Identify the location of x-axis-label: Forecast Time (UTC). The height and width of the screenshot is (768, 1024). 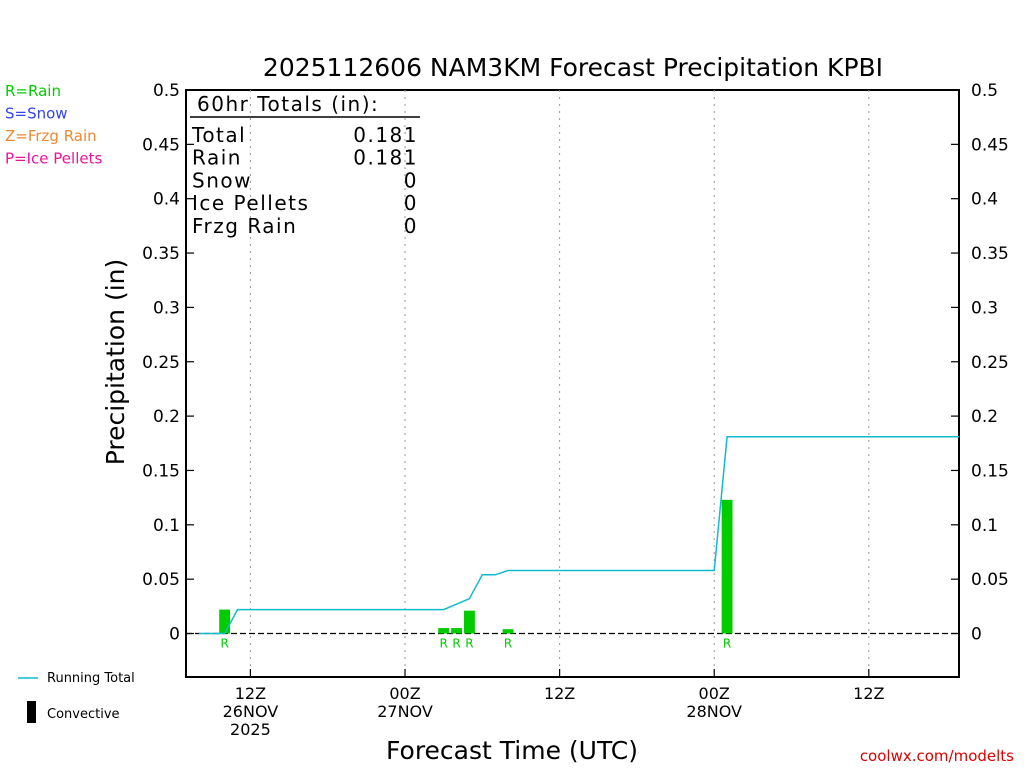
(512, 750).